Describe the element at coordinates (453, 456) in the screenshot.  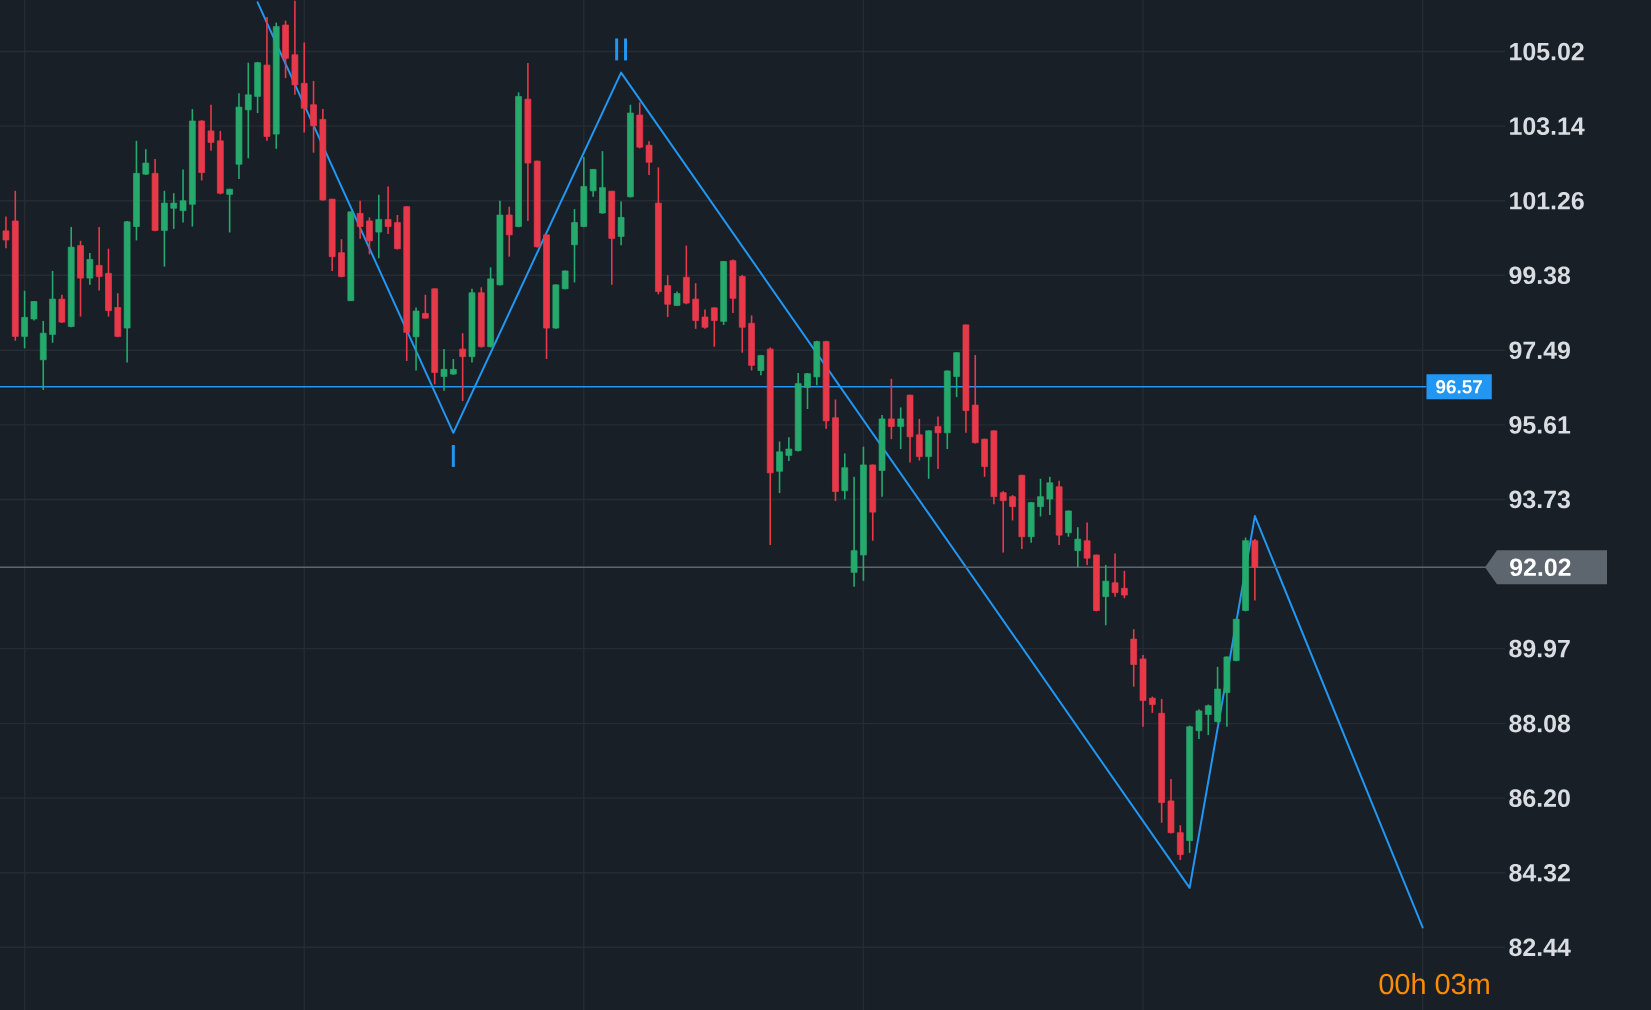
I see `annotation: I` at that location.